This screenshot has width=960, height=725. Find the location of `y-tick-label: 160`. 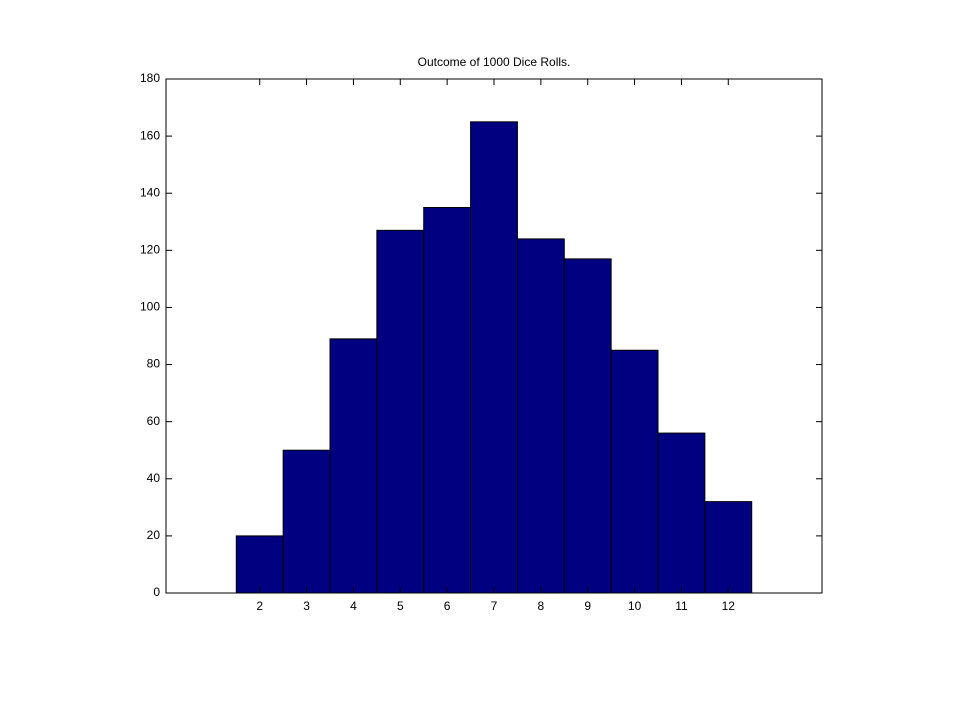

y-tick-label: 160 is located at coordinates (150, 135).